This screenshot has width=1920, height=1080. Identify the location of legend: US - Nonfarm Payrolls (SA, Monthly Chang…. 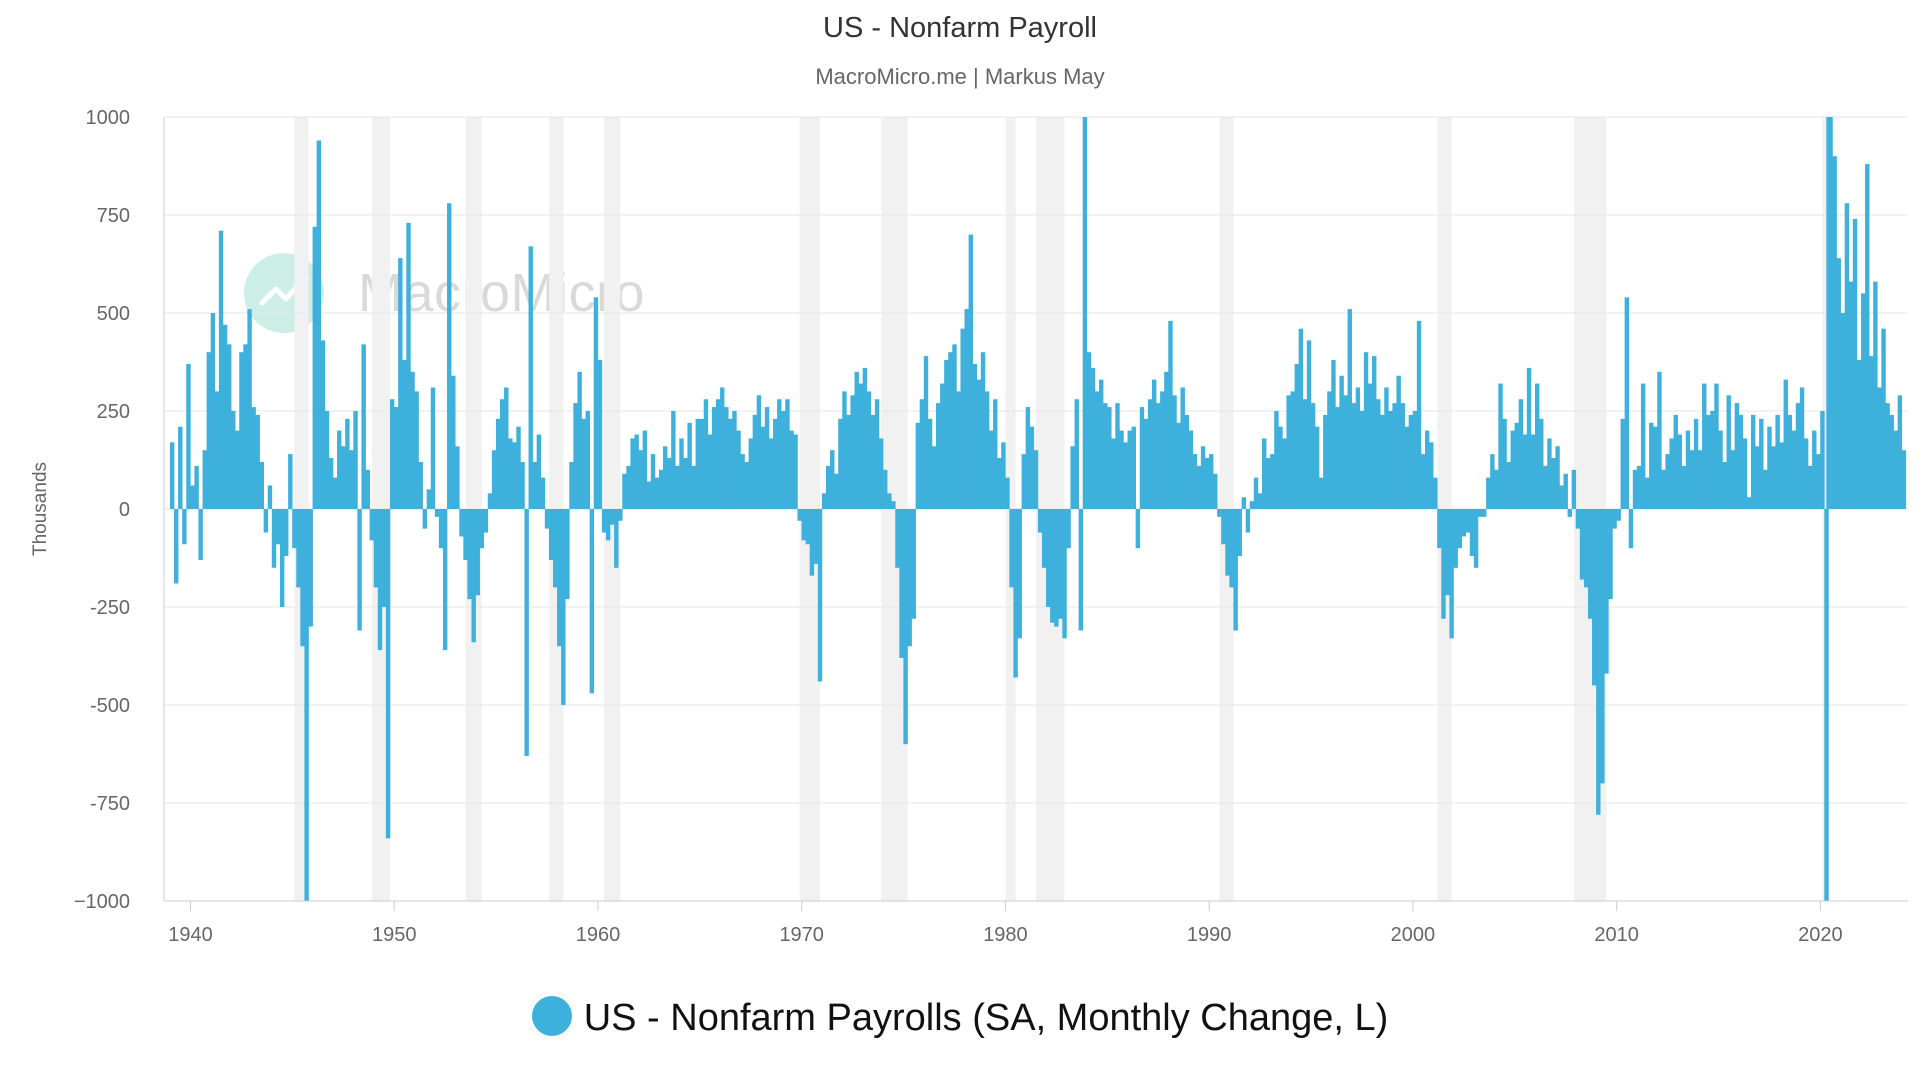
(960, 1018).